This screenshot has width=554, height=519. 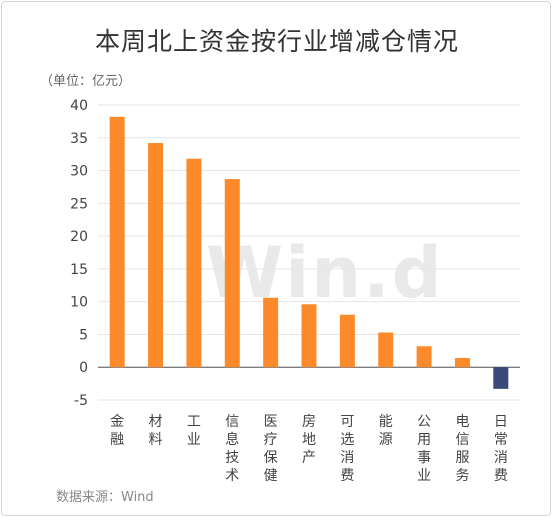 What do you see at coordinates (386, 431) in the screenshot?
I see `category-label: 能源` at bounding box center [386, 431].